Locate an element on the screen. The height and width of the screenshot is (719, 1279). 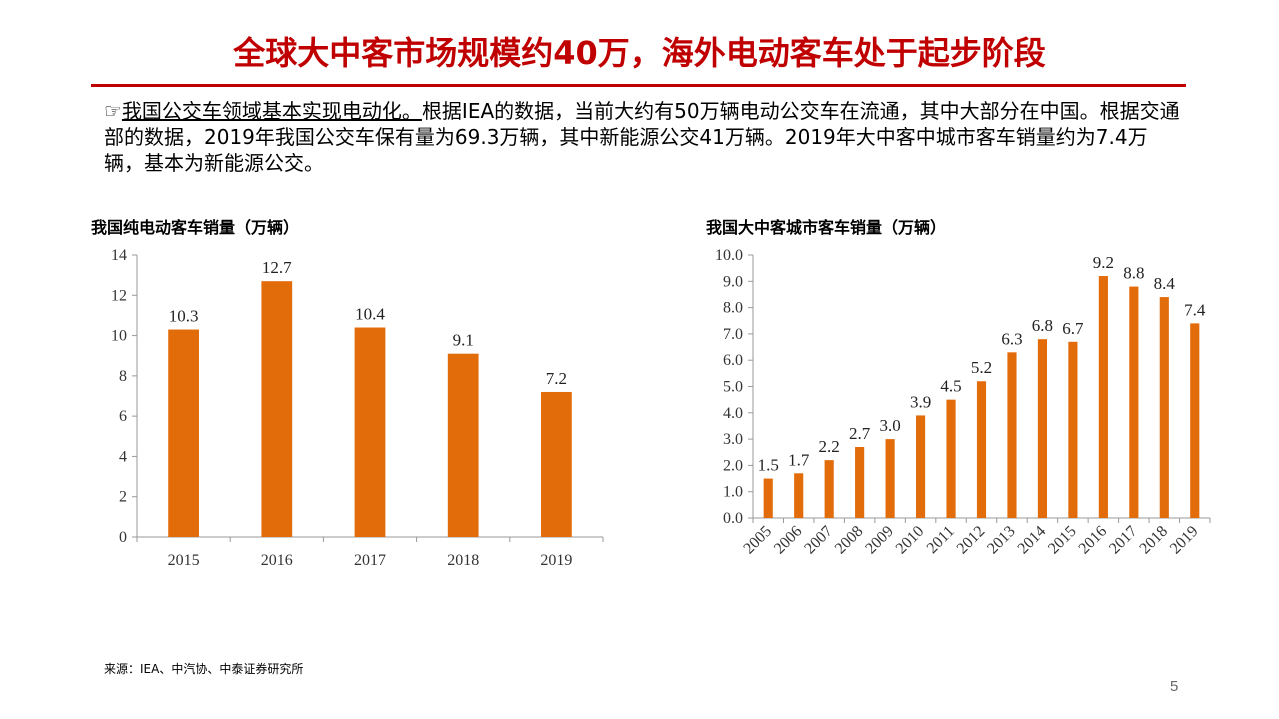
pointing-hand-icon: ☞ is located at coordinates (113, 111).